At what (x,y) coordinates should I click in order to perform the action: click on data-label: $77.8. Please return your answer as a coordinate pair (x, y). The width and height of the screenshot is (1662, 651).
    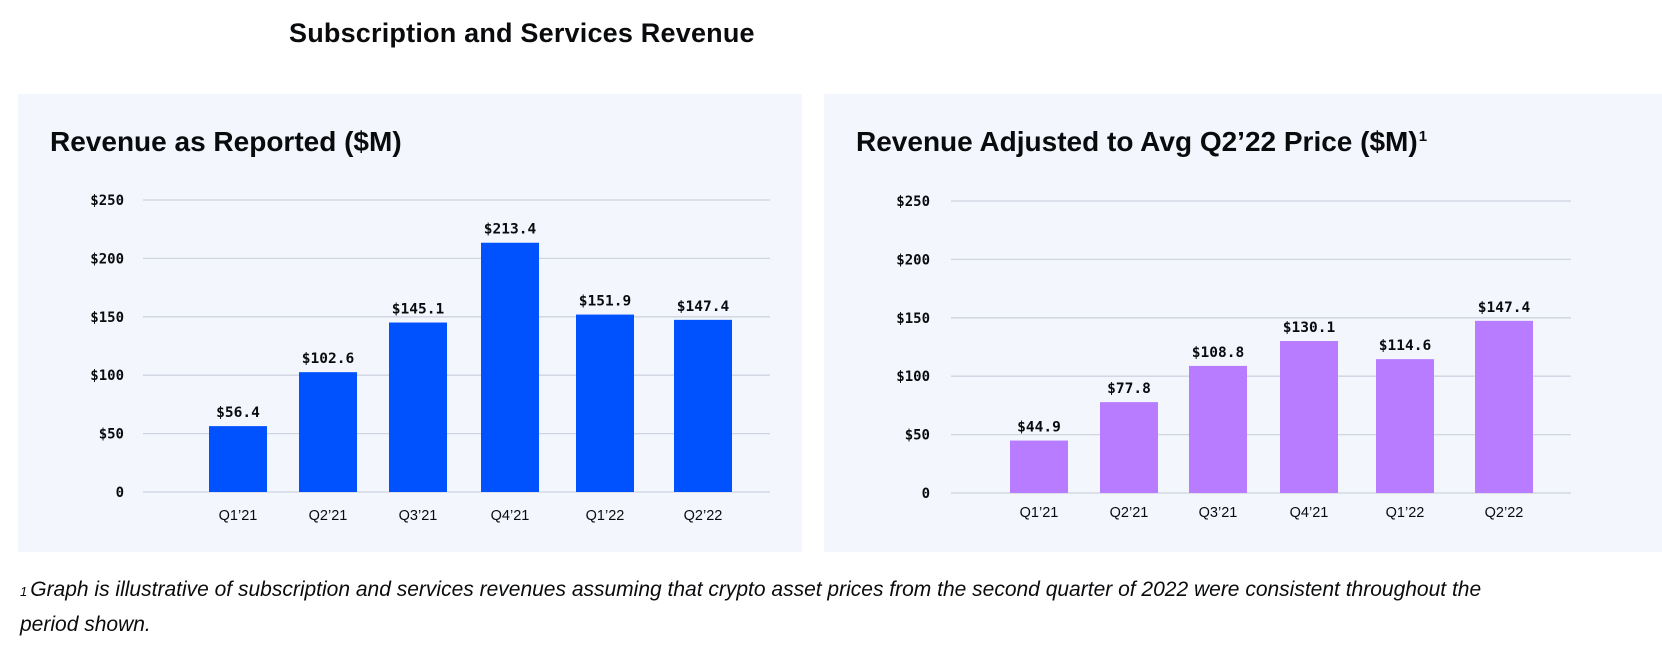
    Looking at the image, I should click on (1129, 389).